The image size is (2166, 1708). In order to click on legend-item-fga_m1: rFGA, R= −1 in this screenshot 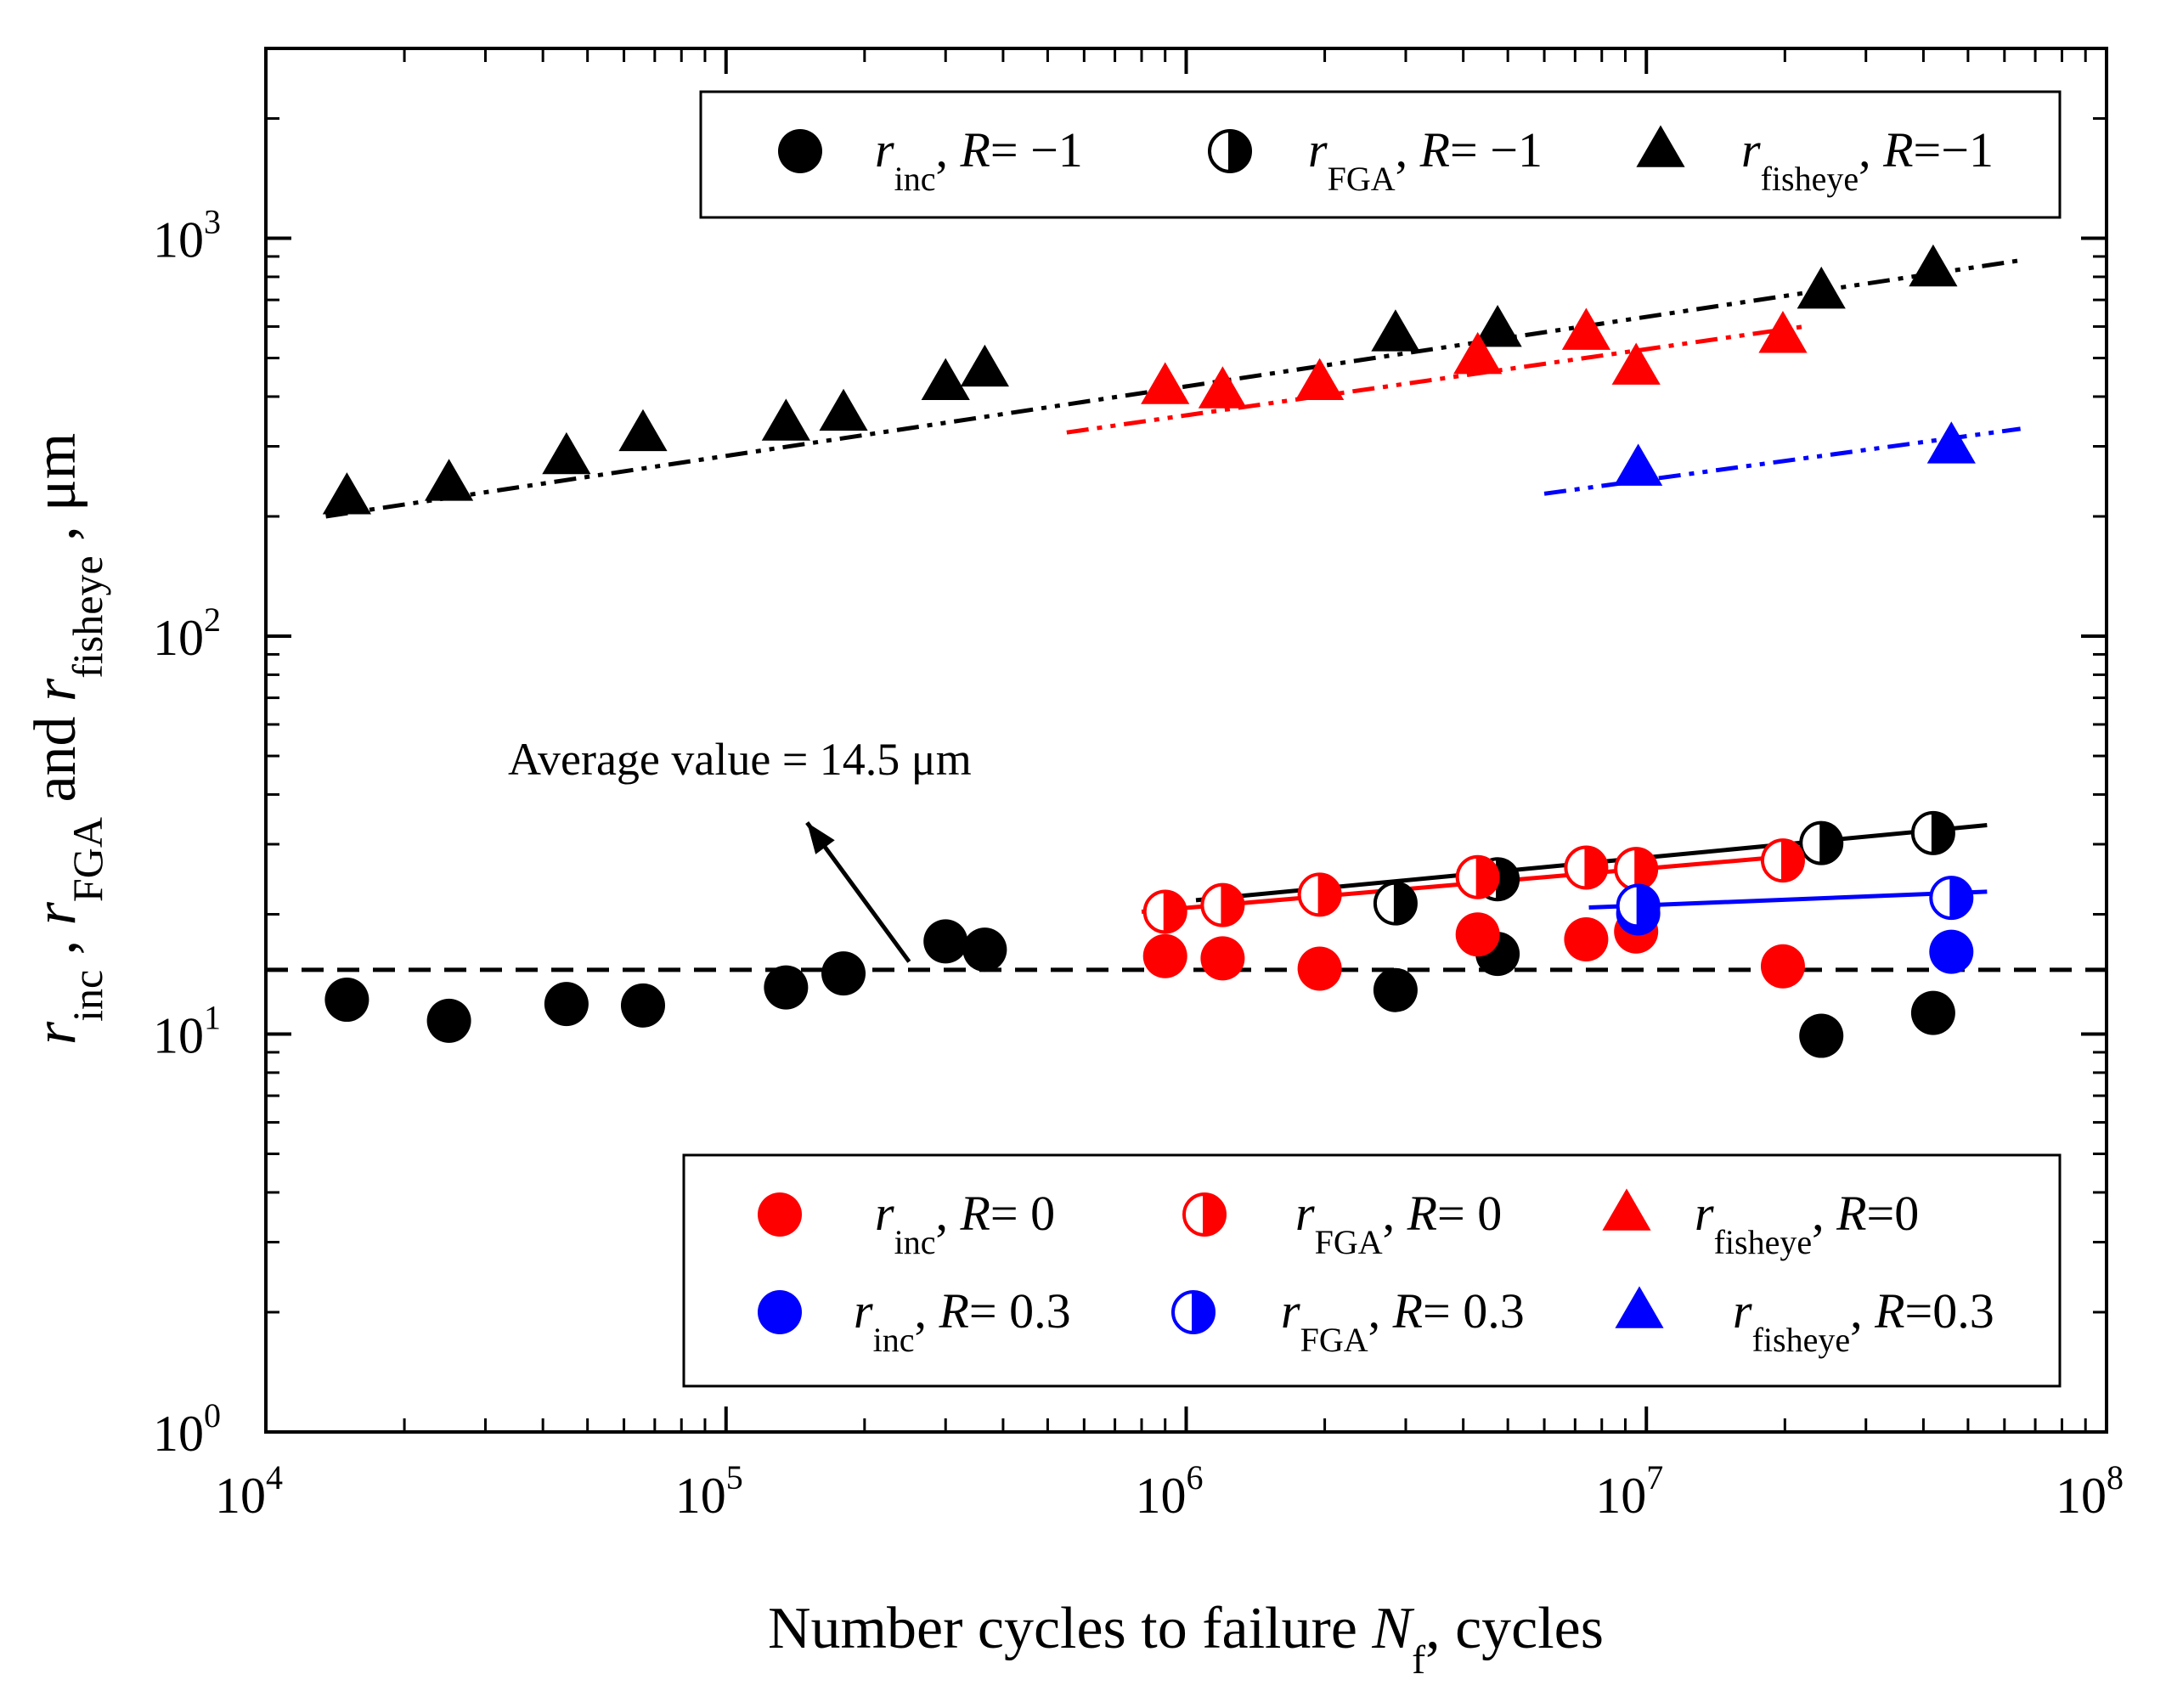, I will do `click(1375, 160)`.